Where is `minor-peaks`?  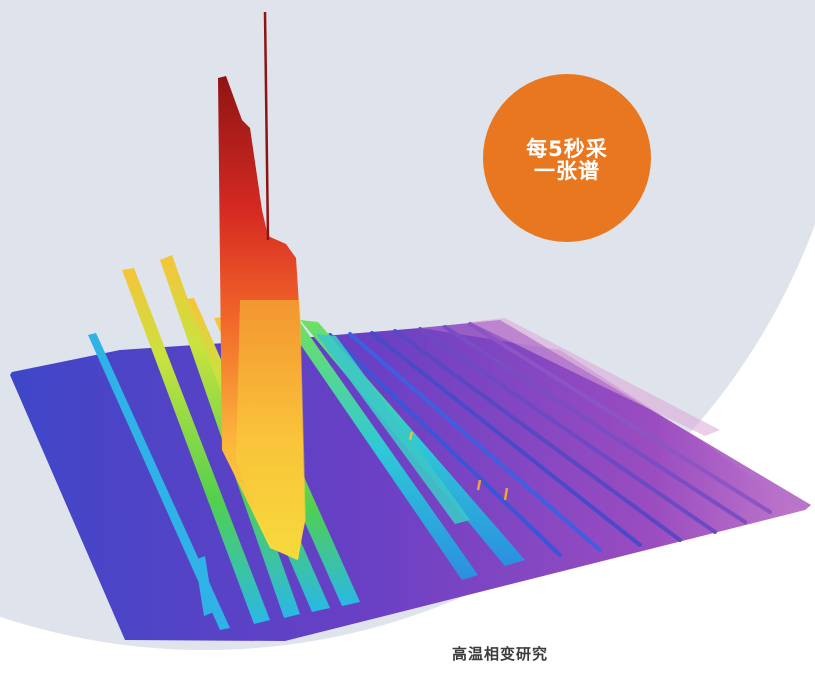
minor-peaks is located at coordinates (458, 466).